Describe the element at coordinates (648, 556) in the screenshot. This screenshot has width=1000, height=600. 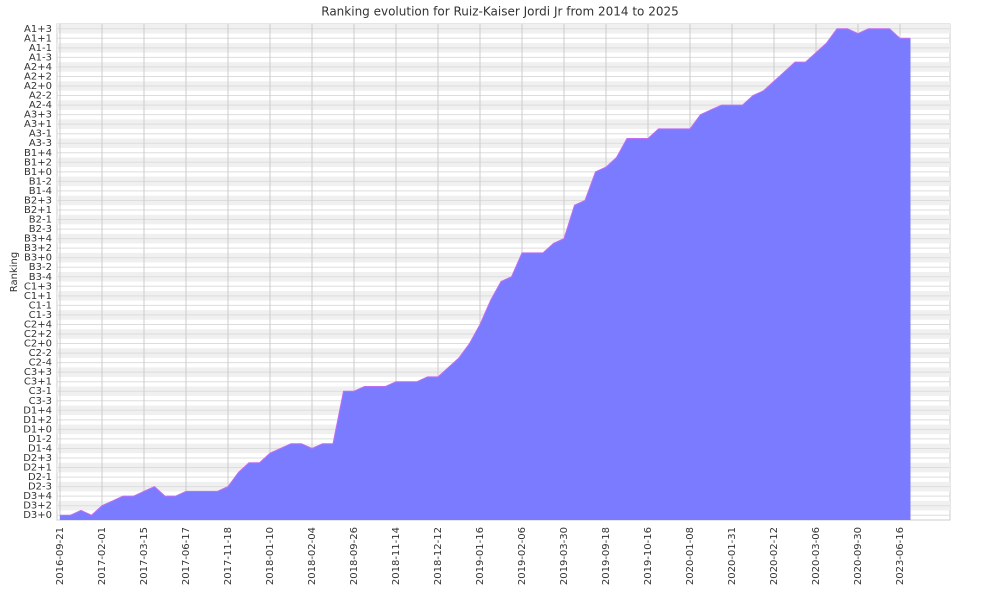
I see `x-tick-label: 2019-10-16` at that location.